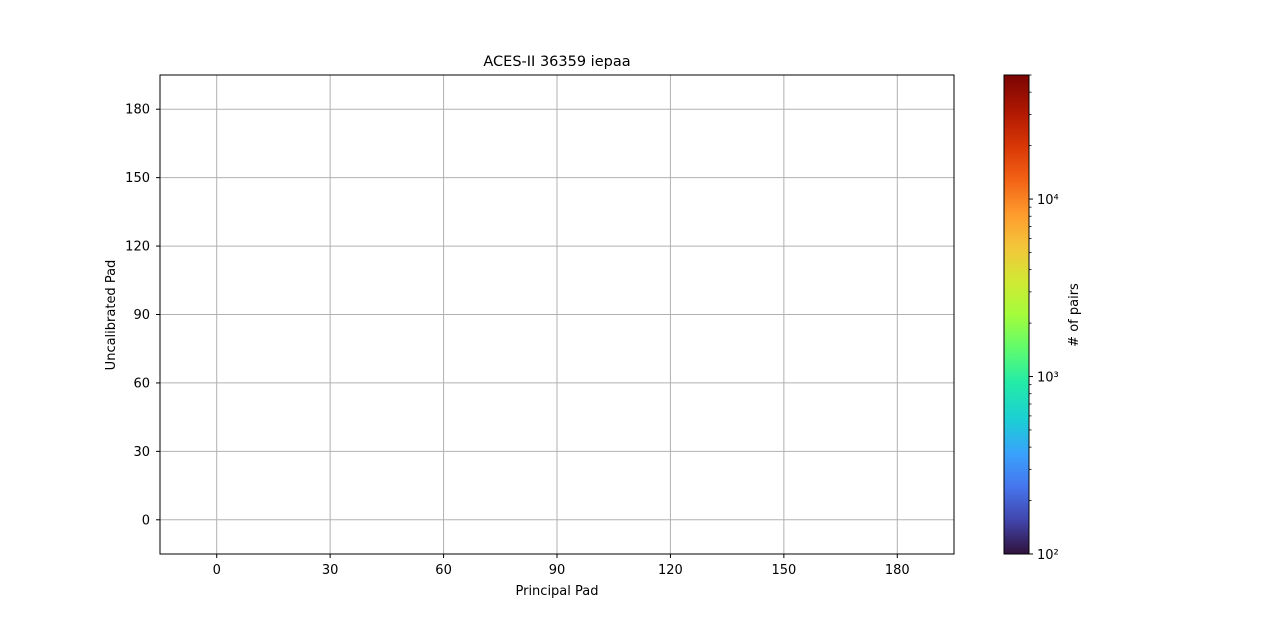 Image resolution: width=1280 pixels, height=623 pixels. What do you see at coordinates (1048, 200) in the screenshot?
I see `colorbar-tick-label: 10⁴` at bounding box center [1048, 200].